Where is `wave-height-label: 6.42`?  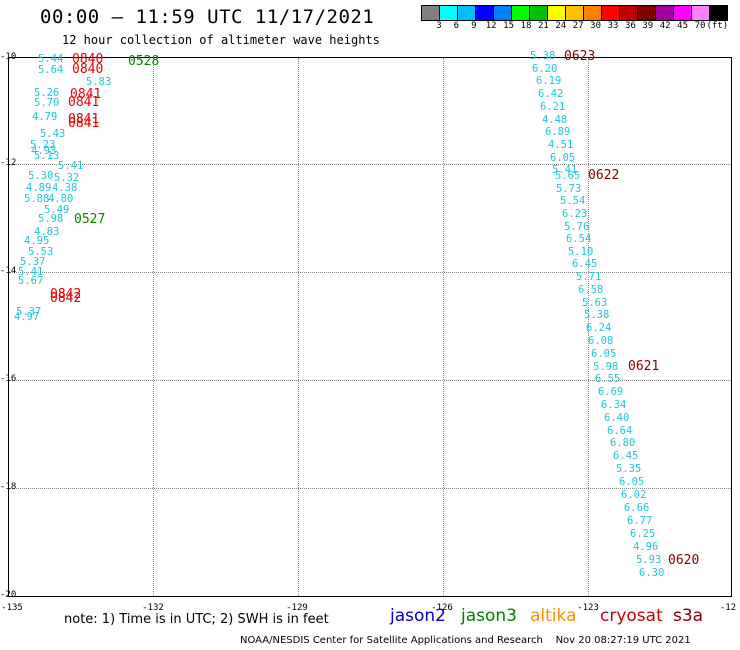 wave-height-label: 6.42 is located at coordinates (551, 94).